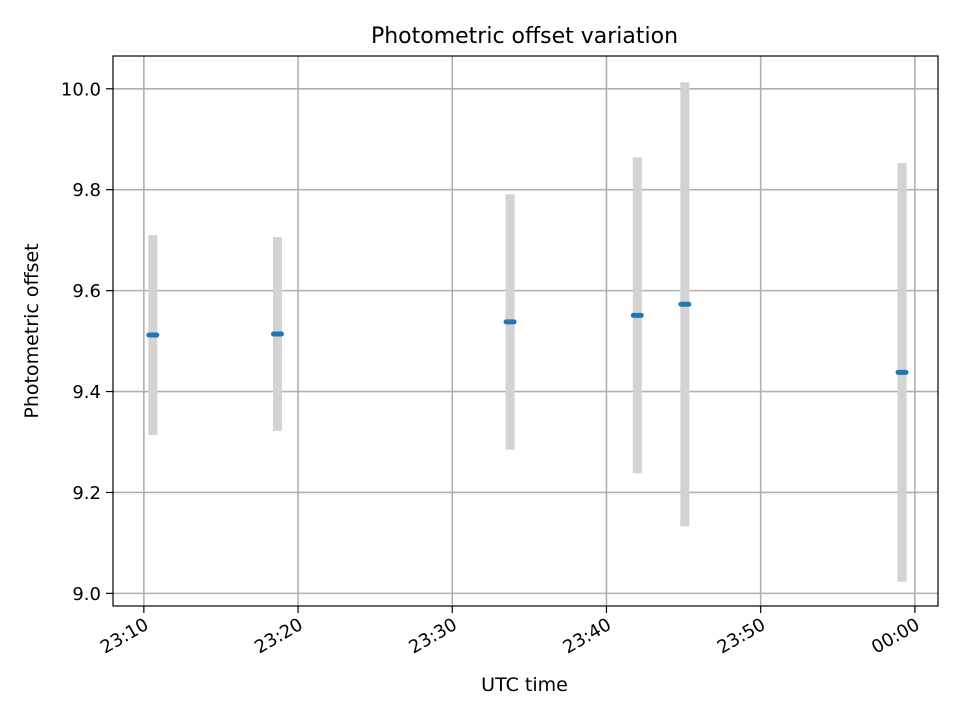  Describe the element at coordinates (527, 338) in the screenshot. I see `data-markers` at that location.